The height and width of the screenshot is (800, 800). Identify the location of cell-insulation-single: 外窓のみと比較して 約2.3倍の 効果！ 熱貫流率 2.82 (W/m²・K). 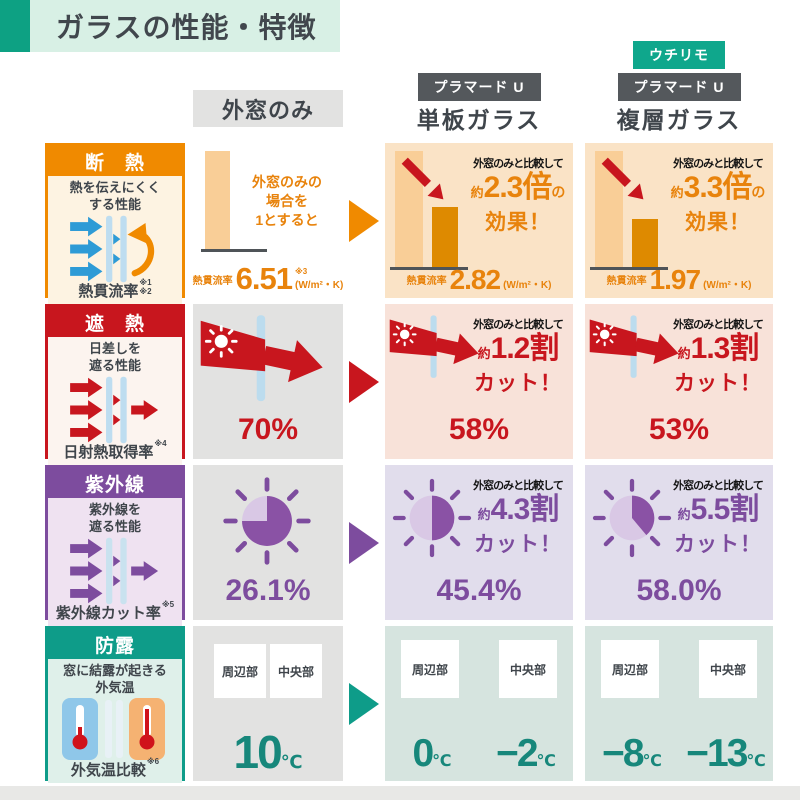
(479, 220).